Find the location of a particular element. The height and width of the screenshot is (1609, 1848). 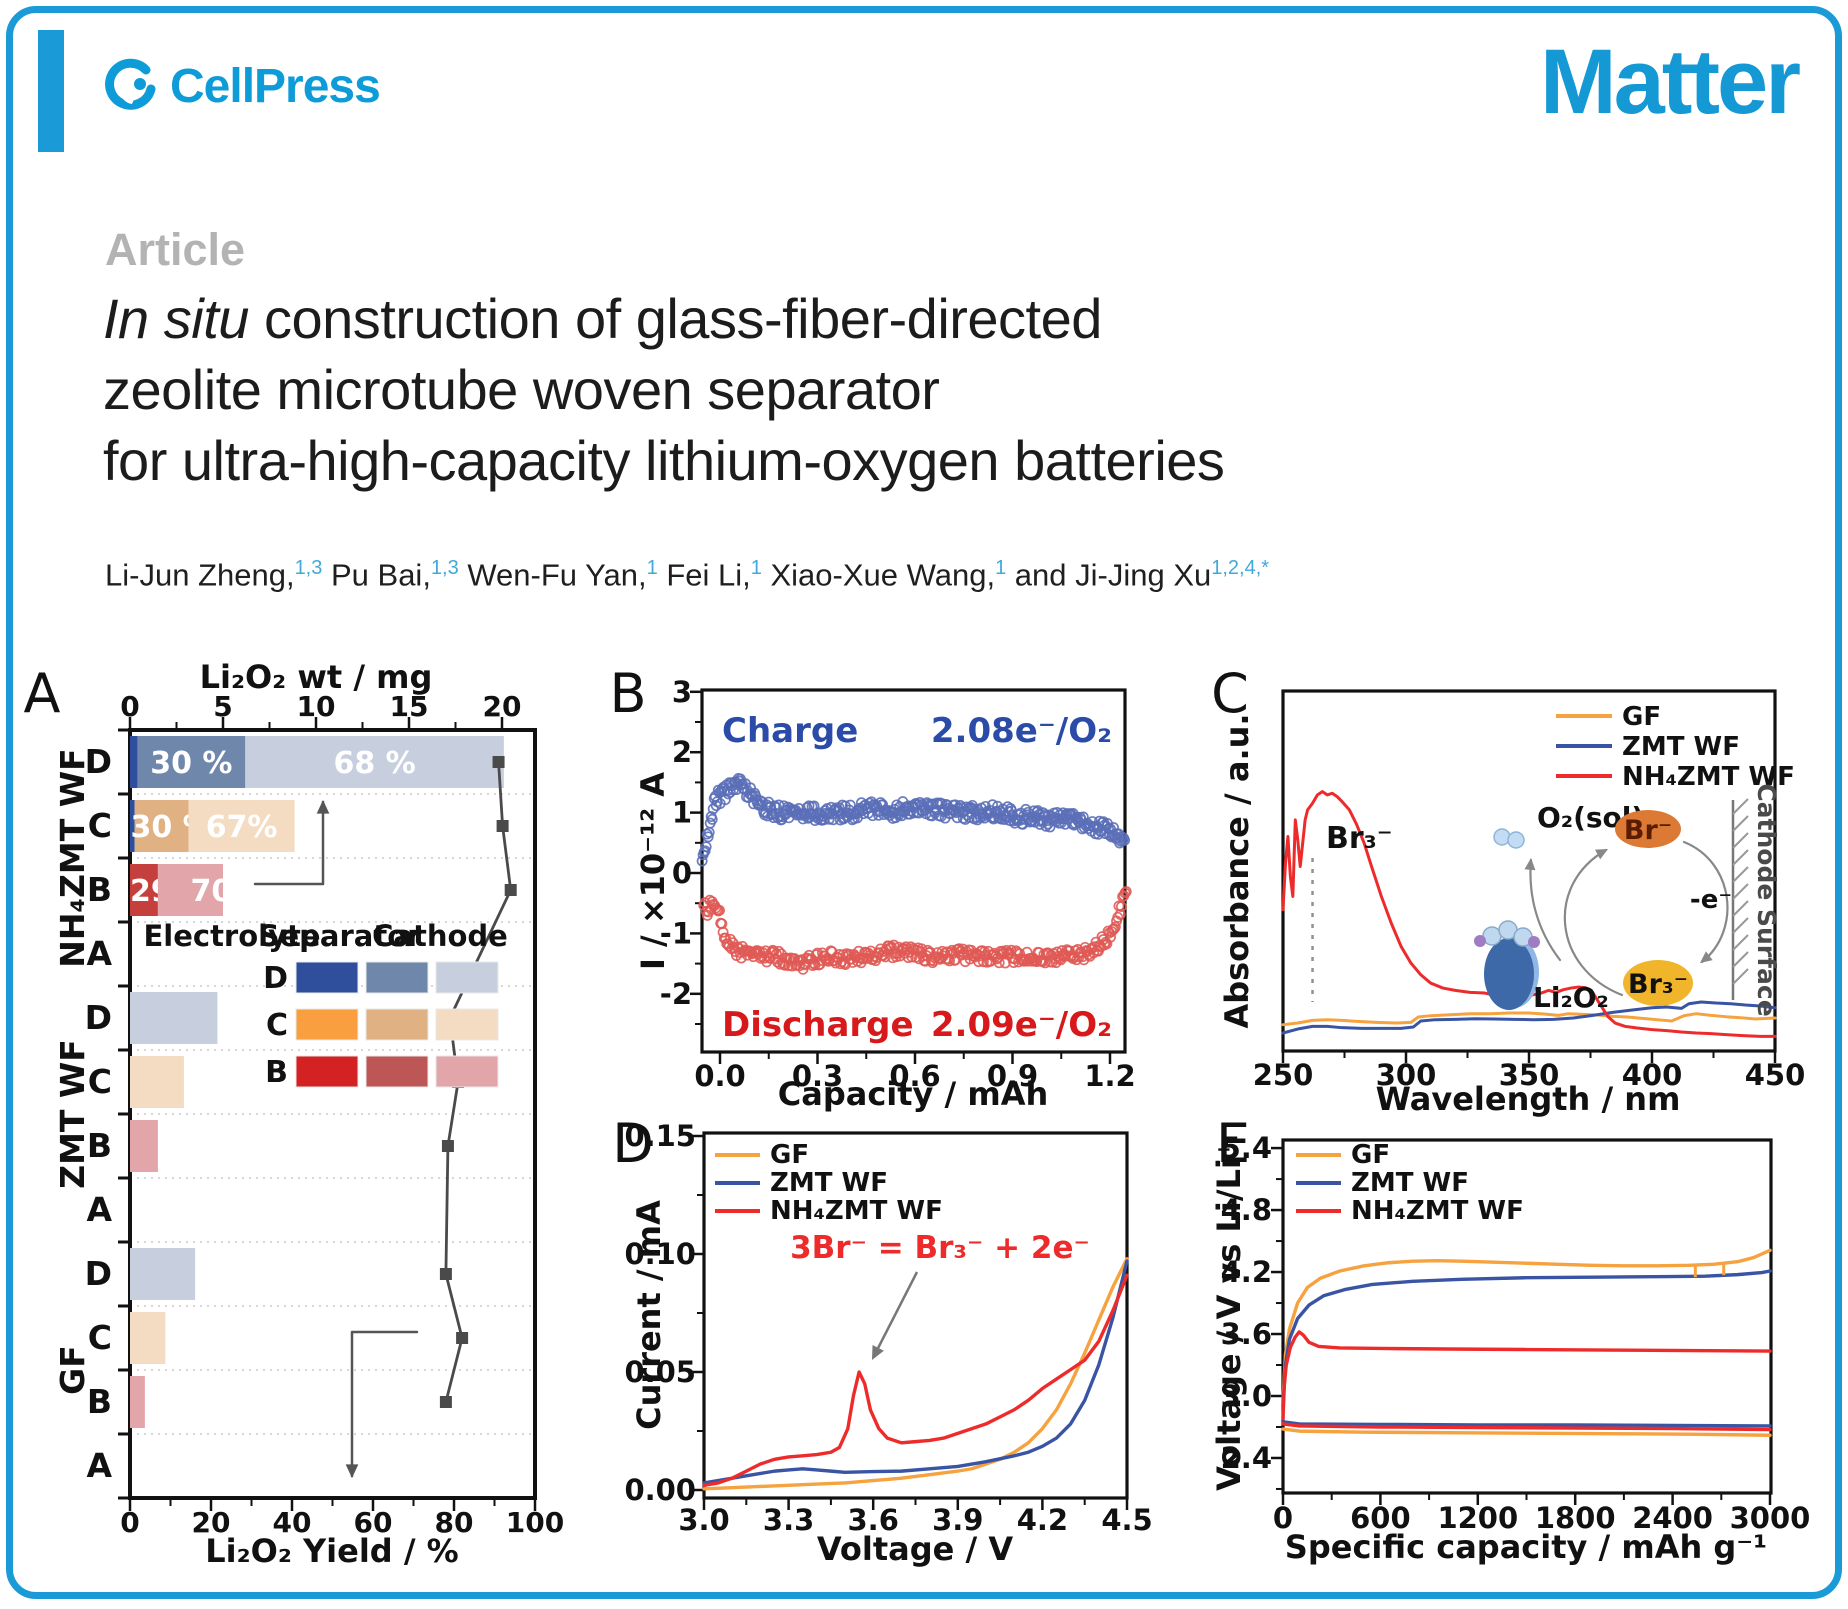

y-tick-label: -1 is located at coordinates (676, 933).